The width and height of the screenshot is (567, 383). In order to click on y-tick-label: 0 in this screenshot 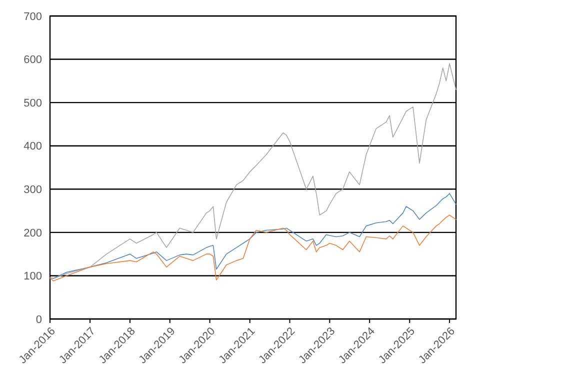, I will do `click(39, 320)`.